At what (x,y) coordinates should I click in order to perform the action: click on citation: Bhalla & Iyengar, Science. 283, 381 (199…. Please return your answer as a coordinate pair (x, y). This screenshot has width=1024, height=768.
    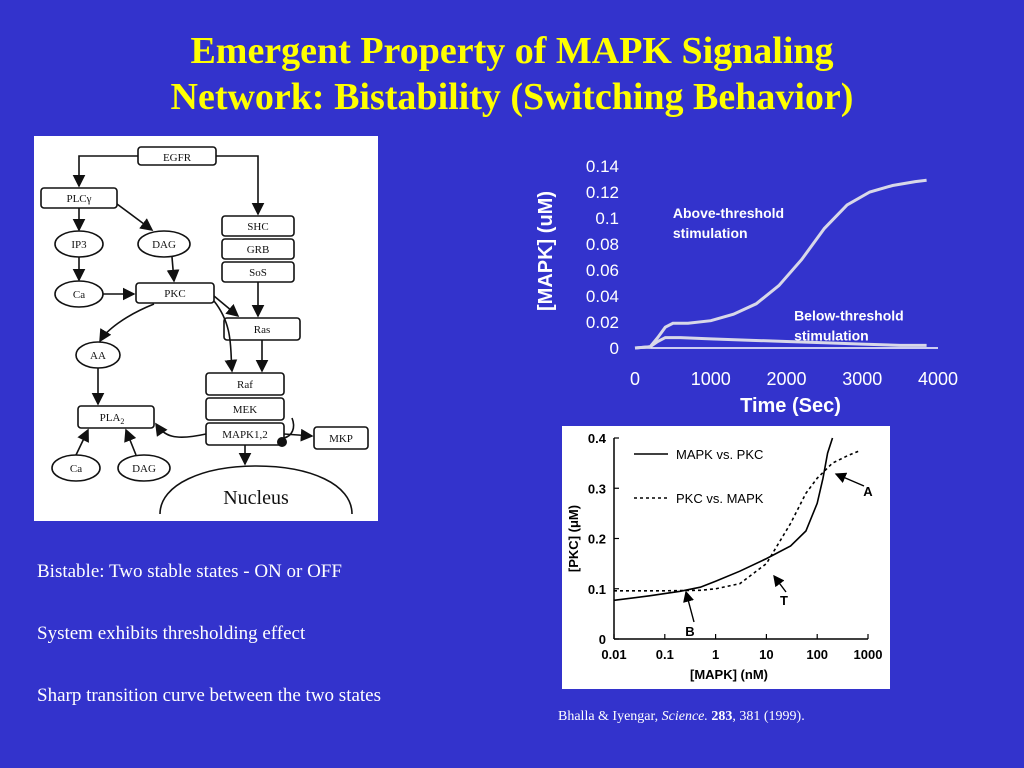
    Looking at the image, I should click on (681, 717).